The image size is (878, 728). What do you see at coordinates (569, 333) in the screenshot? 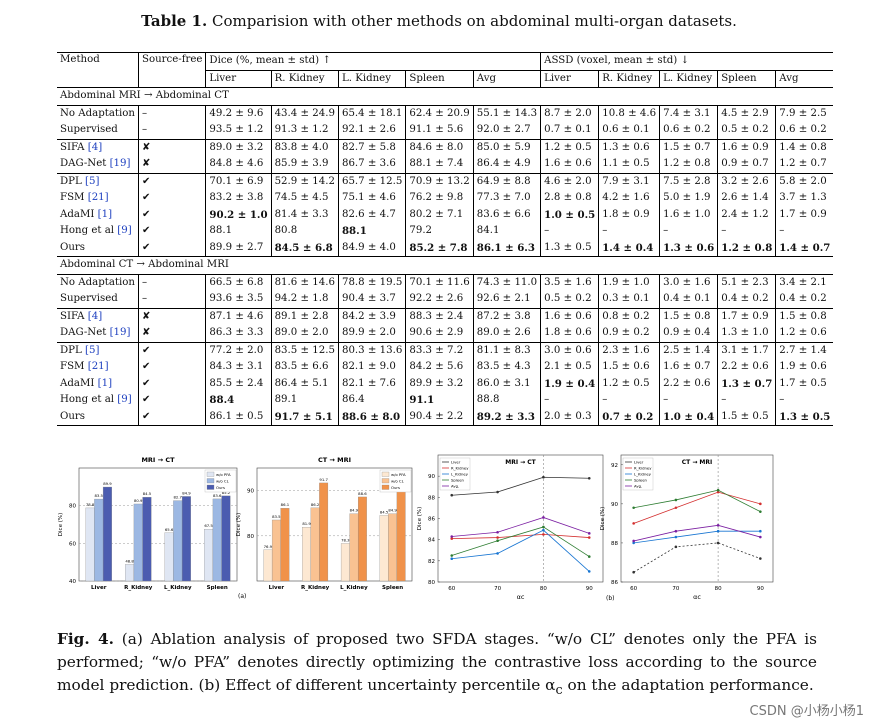
I see `table-cell: 1.8 ± 0.6` at bounding box center [569, 333].